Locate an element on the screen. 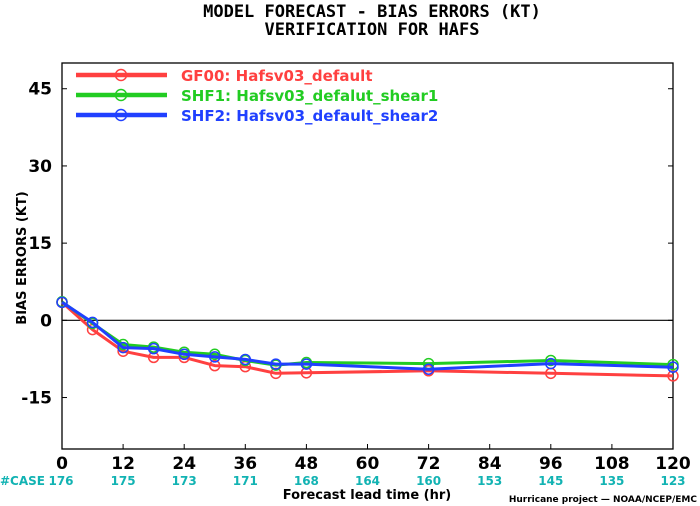  legend-item: SHF2: Hafsv03_default_shear2 is located at coordinates (257, 116).